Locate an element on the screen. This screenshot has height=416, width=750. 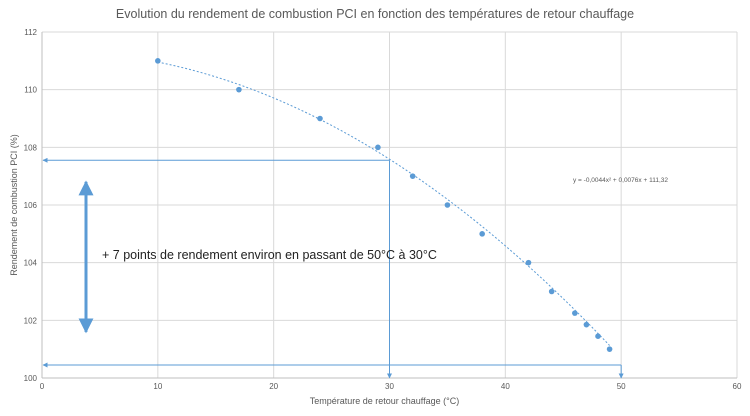
trendline-equation: y = -0,0044x² + 0,0076x + 111,32 is located at coordinates (620, 180).